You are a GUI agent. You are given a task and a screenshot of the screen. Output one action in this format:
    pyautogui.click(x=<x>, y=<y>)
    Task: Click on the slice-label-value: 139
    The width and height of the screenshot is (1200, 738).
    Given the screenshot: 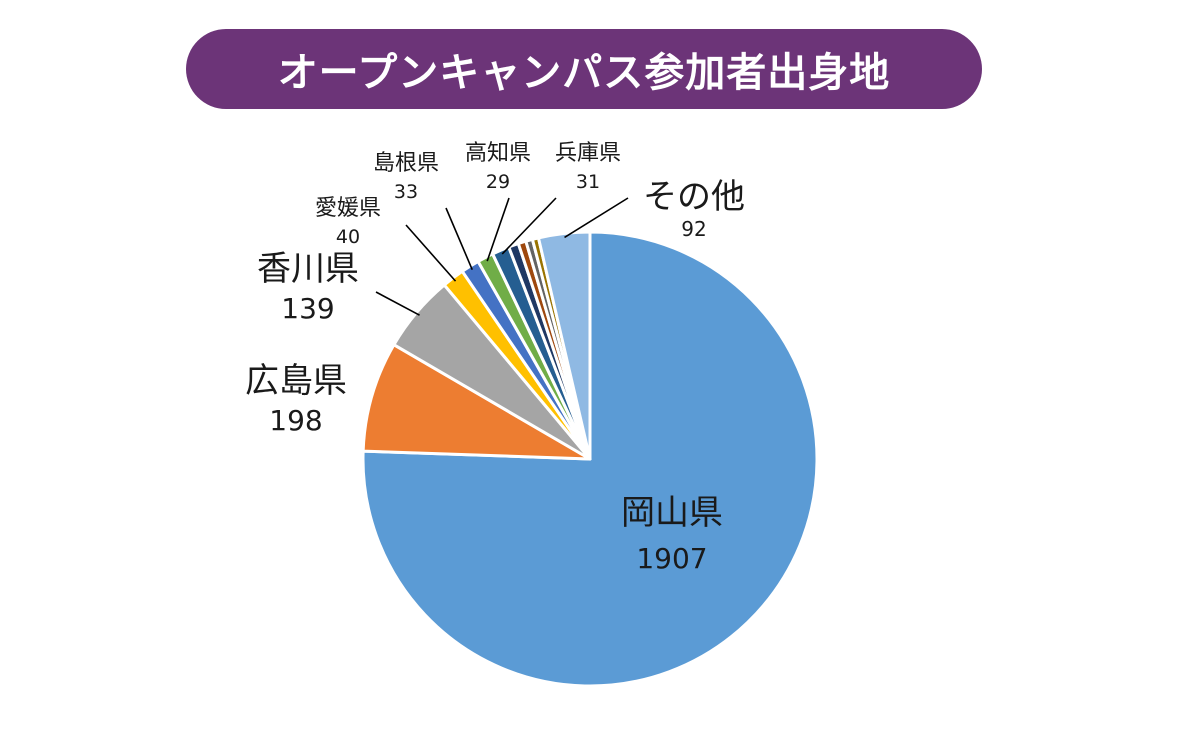 What is the action you would take?
    pyautogui.click(x=307, y=308)
    